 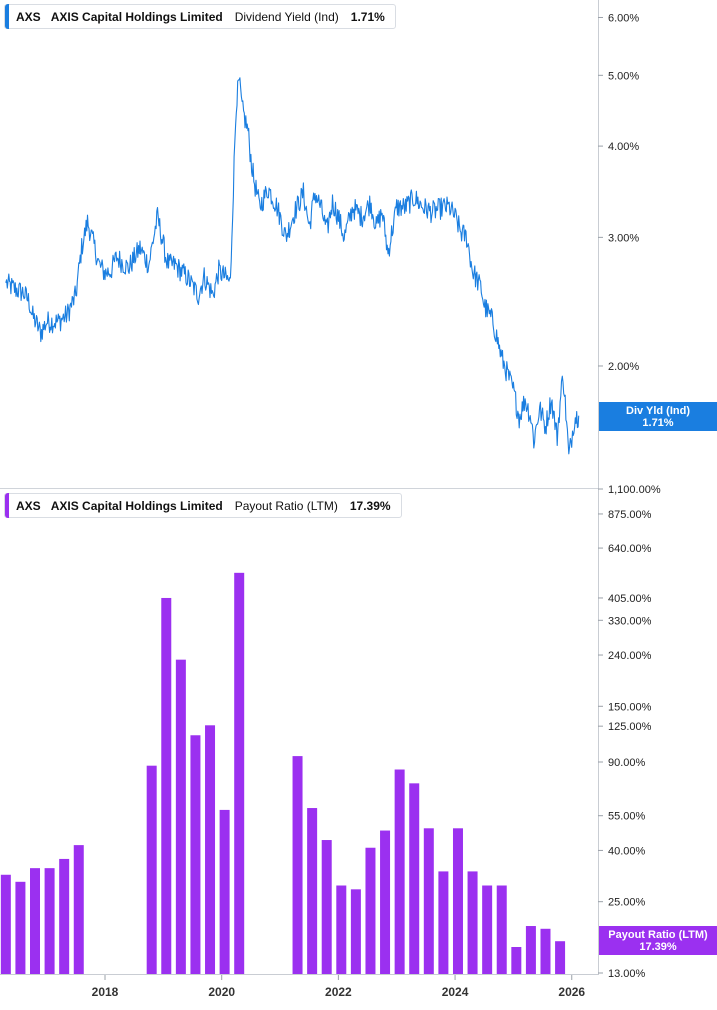 I want to click on bottom-legend-ticker: AXS, so click(x=28, y=505).